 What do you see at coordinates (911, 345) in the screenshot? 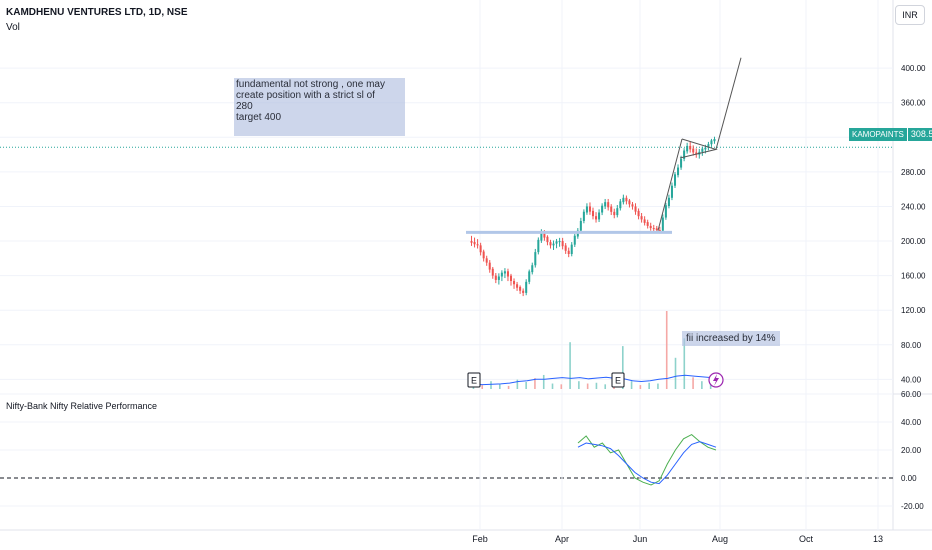
I see `price-tick-label: 80.00` at bounding box center [911, 345].